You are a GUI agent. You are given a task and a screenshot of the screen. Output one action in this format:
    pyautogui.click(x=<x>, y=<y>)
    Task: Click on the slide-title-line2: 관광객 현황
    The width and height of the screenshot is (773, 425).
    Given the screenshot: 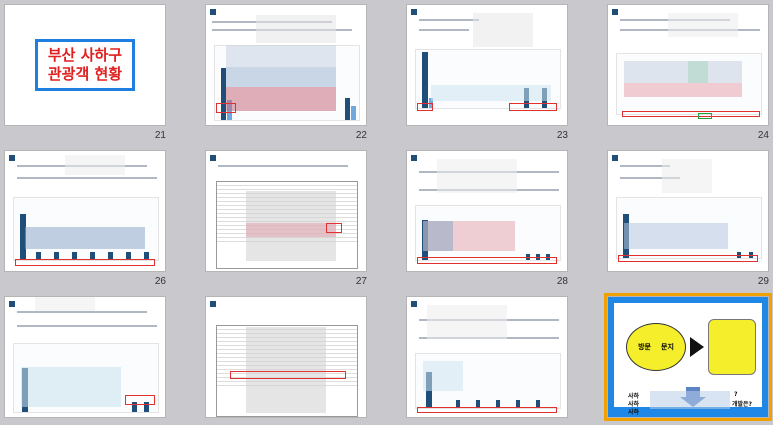 What is the action you would take?
    pyautogui.click(x=85, y=74)
    